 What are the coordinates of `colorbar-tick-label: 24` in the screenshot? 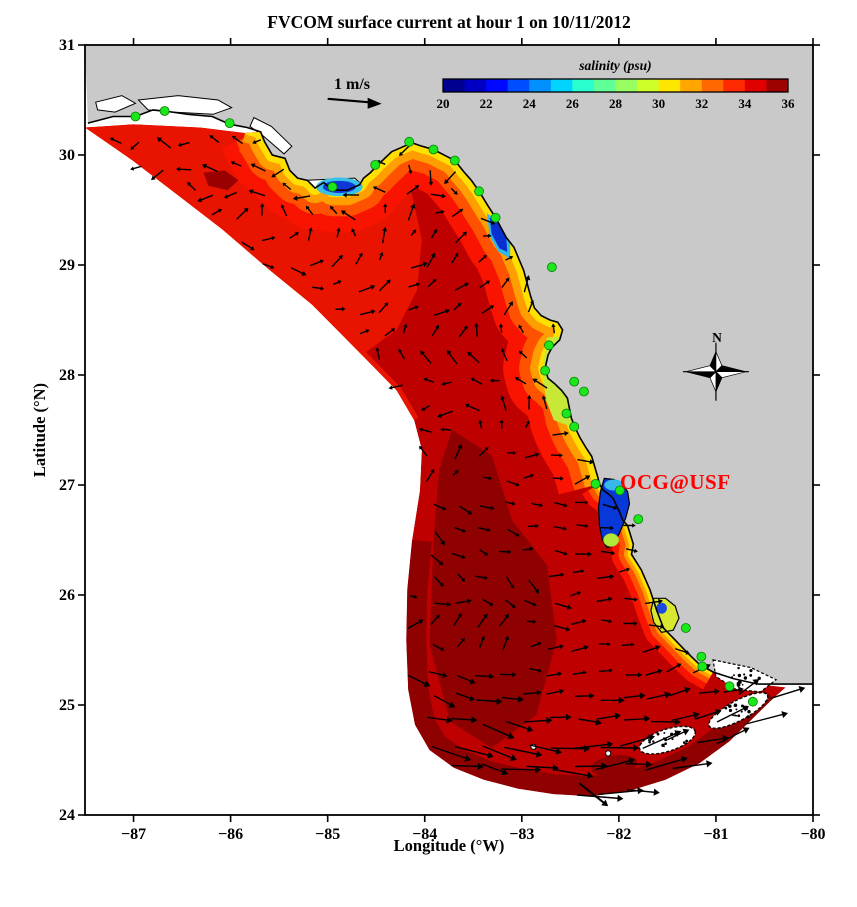 It's located at (530, 103).